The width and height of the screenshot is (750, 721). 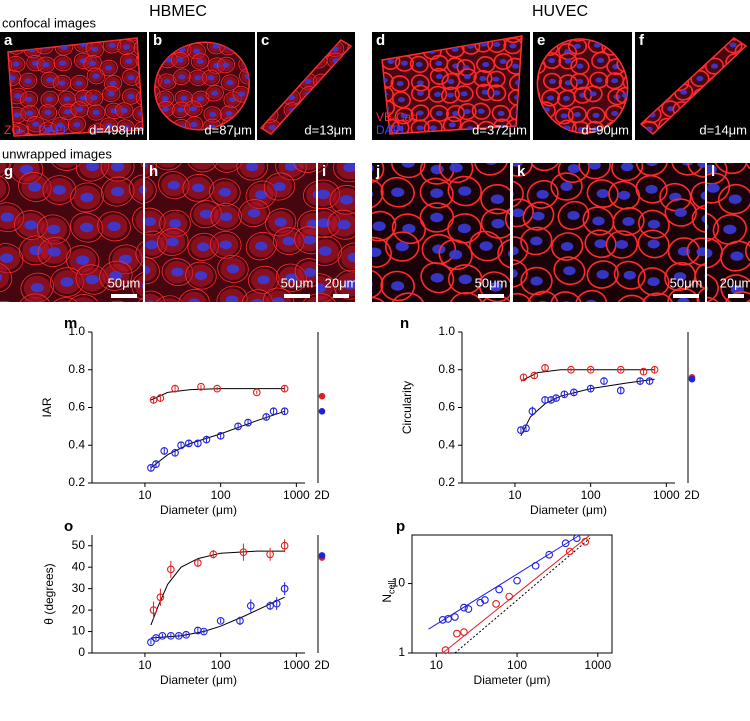 What do you see at coordinates (517, 665) in the screenshot?
I see `x-tick-label: 100` at bounding box center [517, 665].